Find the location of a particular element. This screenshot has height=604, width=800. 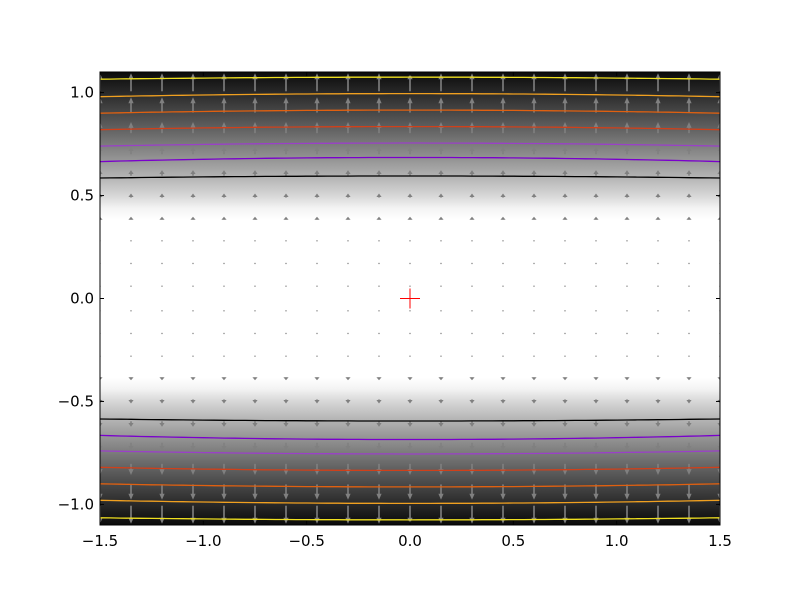

y-tick-label: −1.0 is located at coordinates (76, 504).